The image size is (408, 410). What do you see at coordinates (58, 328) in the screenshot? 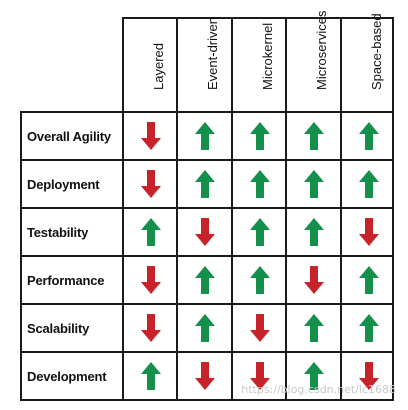
I see `row-label-scalability: Scalability` at bounding box center [58, 328].